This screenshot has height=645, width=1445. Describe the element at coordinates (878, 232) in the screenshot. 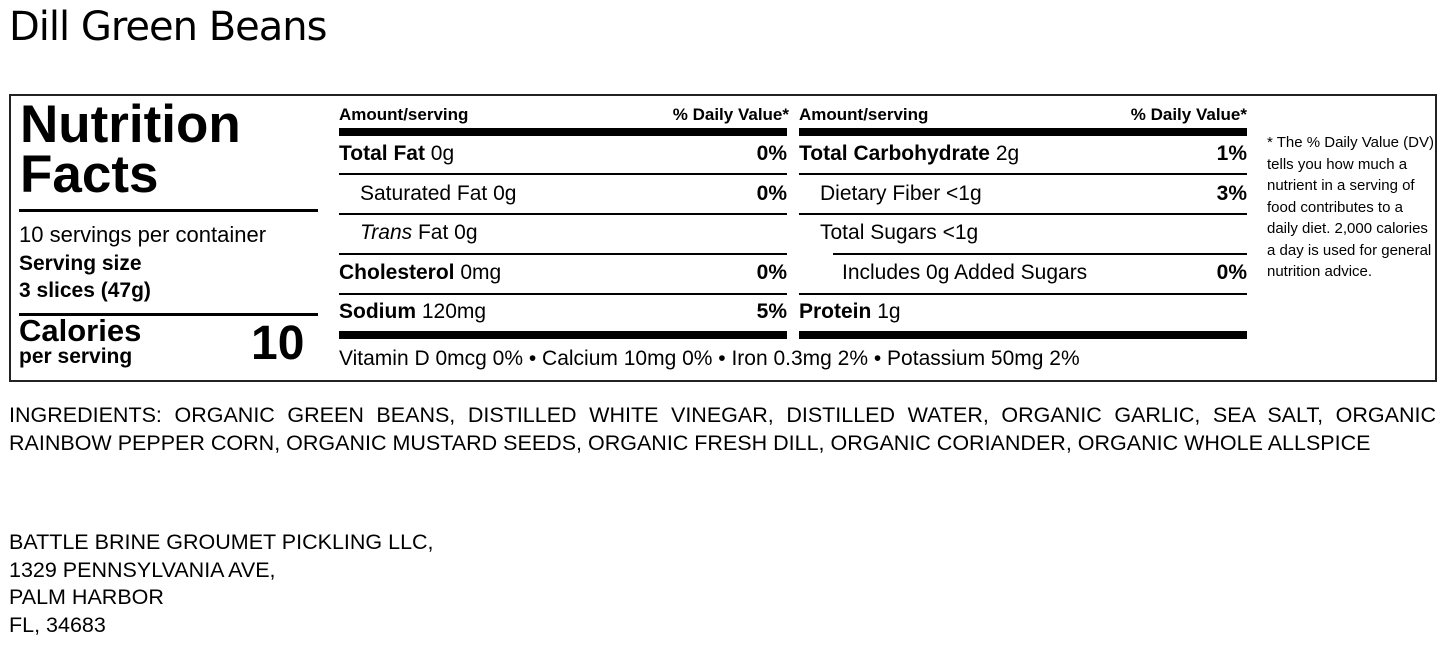

I see `nutrient-name: Total Sugars` at that location.